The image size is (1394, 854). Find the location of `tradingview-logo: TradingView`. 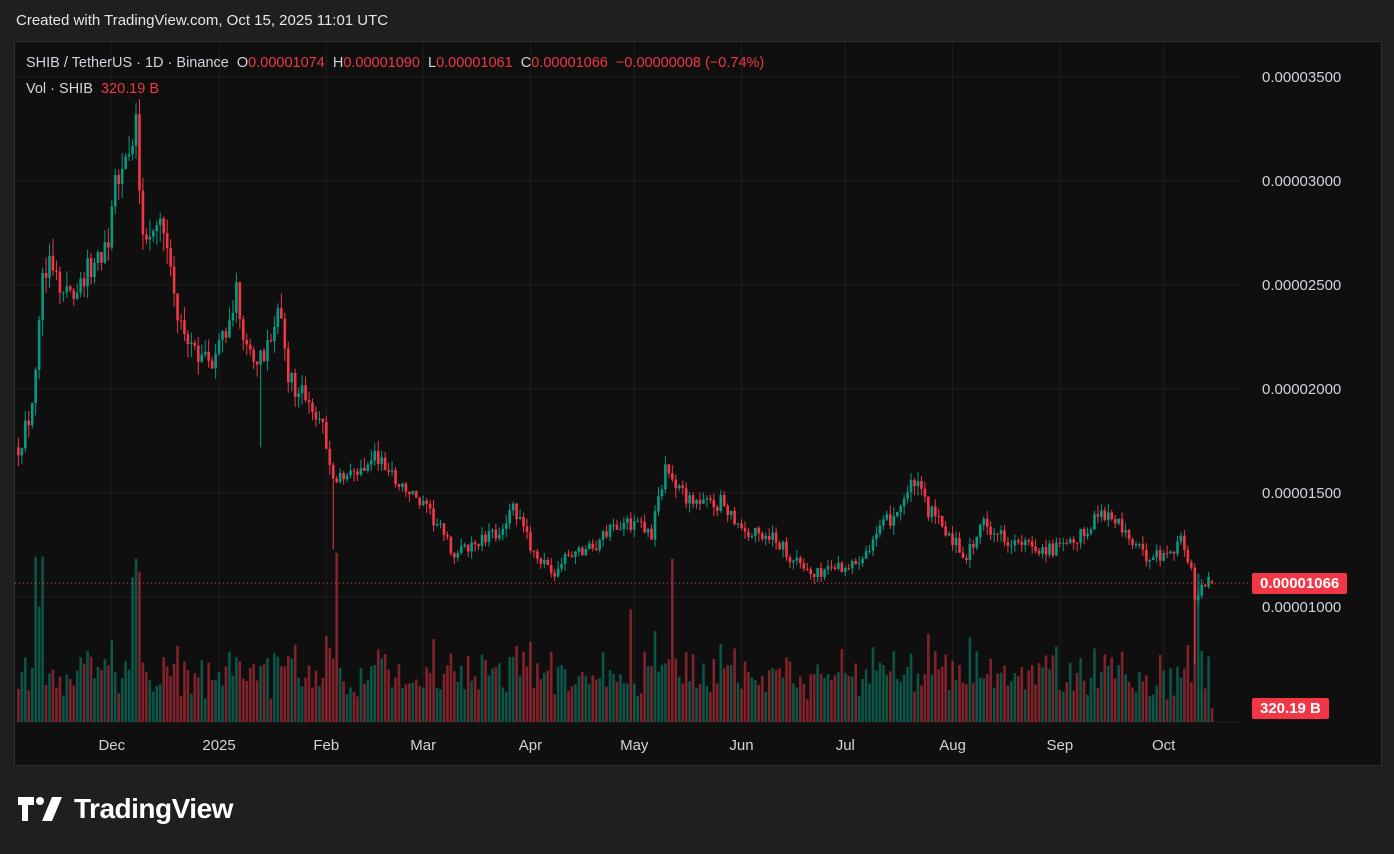

tradingview-logo: TradingView is located at coordinates (125, 809).